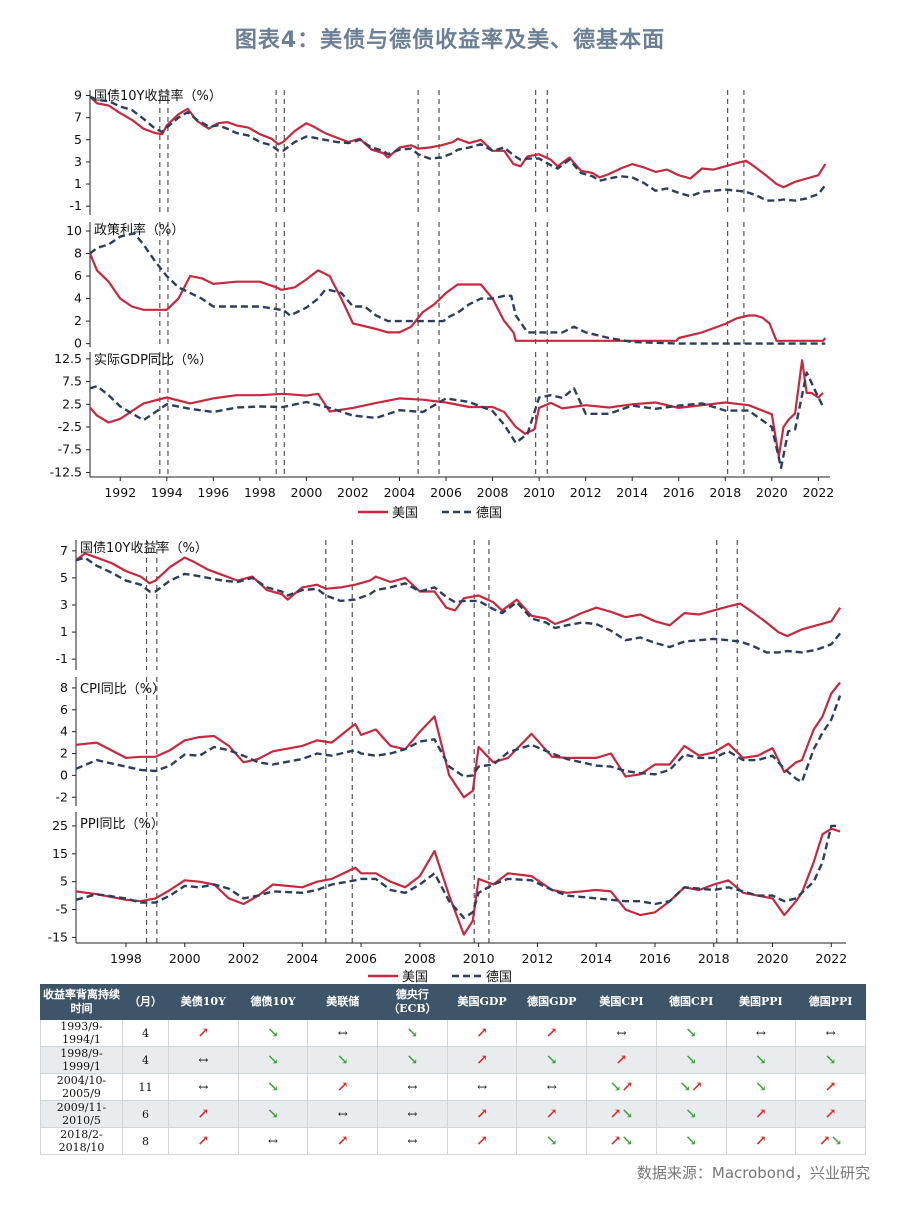  I want to click on y-tick-label: 8, so click(78, 253).